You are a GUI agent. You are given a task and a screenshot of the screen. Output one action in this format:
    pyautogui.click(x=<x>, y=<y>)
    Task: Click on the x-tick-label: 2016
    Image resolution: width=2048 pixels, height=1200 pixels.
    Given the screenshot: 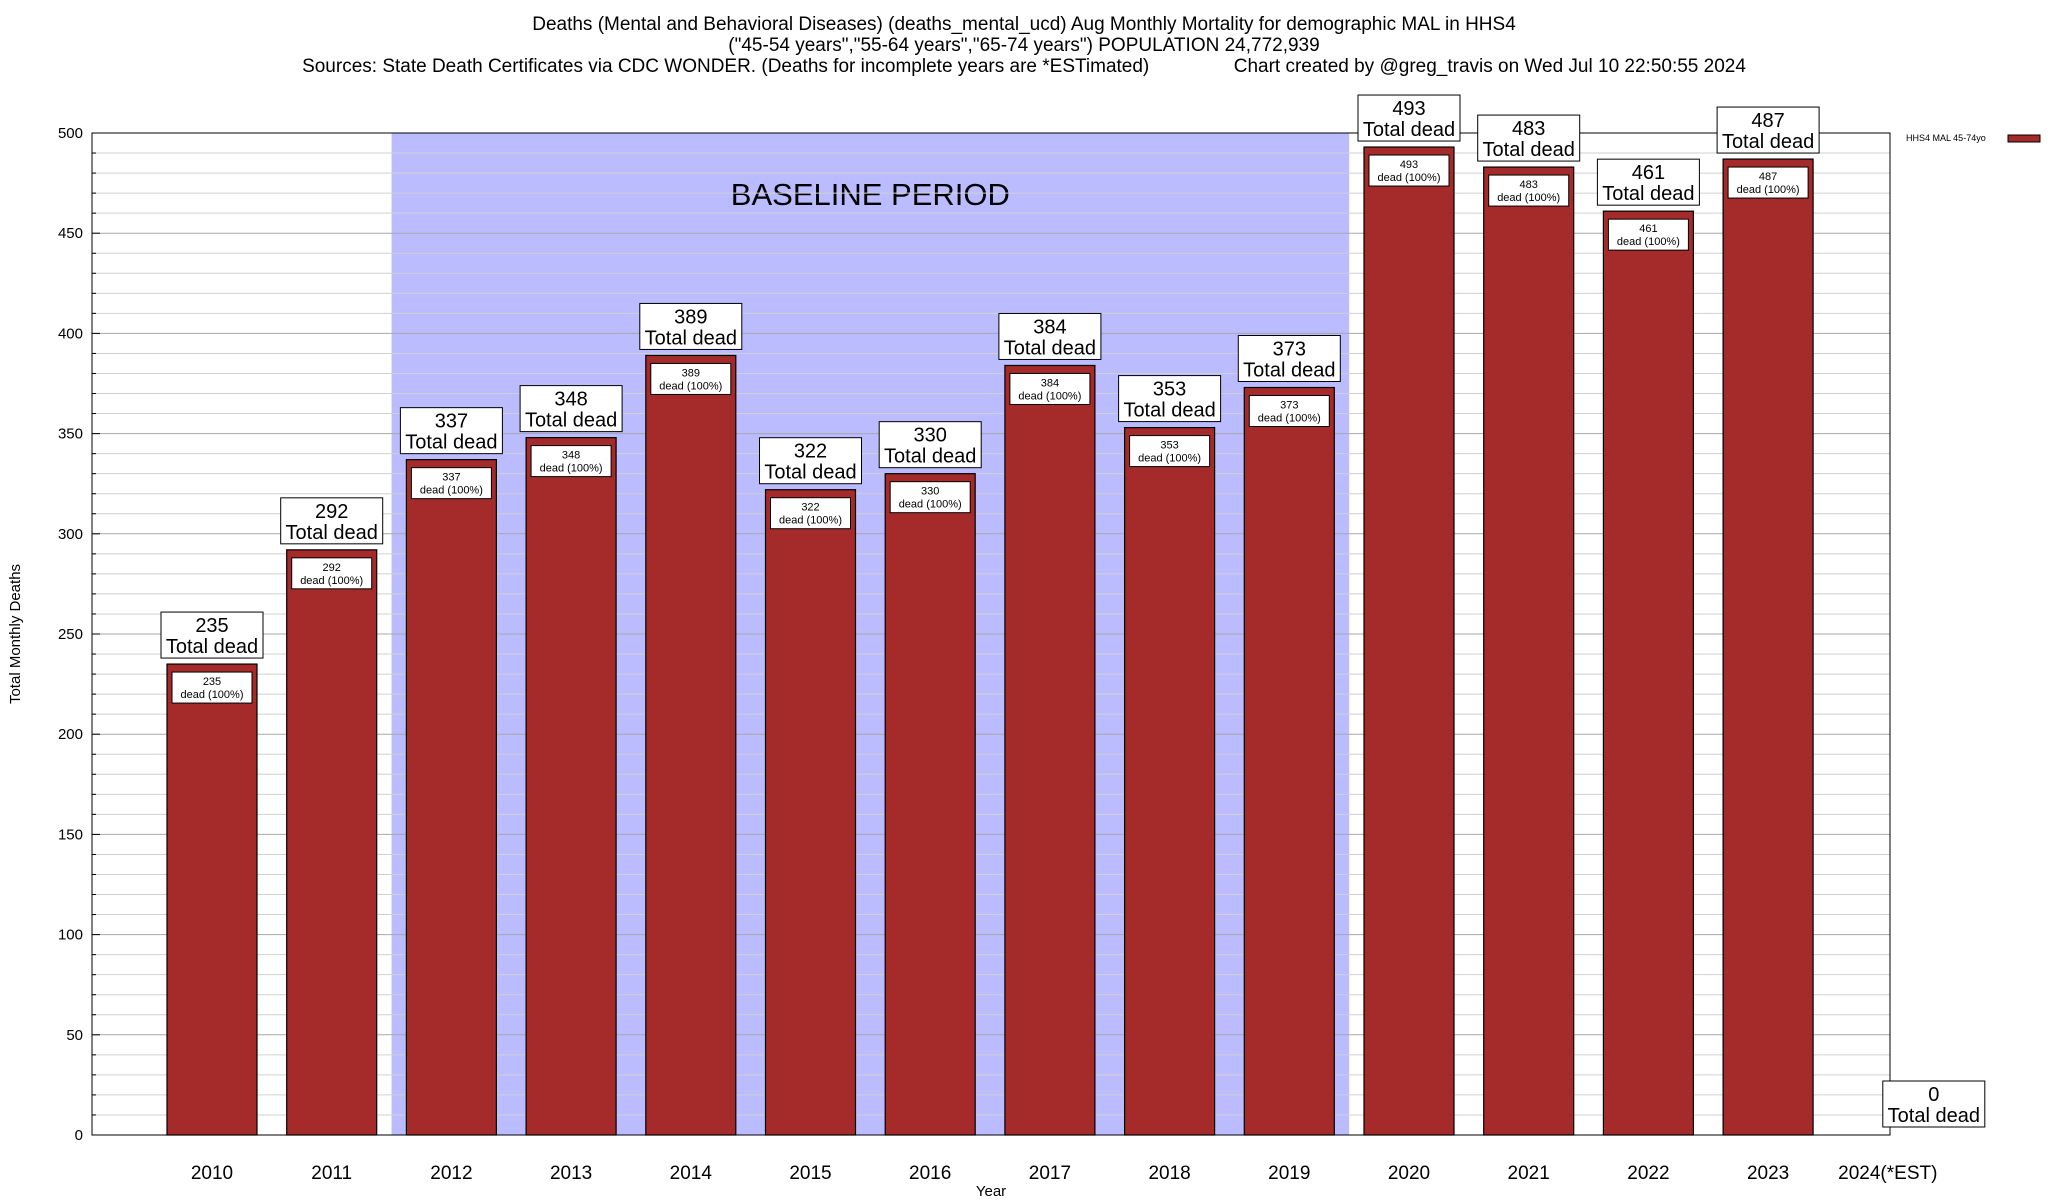 What is the action you would take?
    pyautogui.click(x=930, y=1173)
    